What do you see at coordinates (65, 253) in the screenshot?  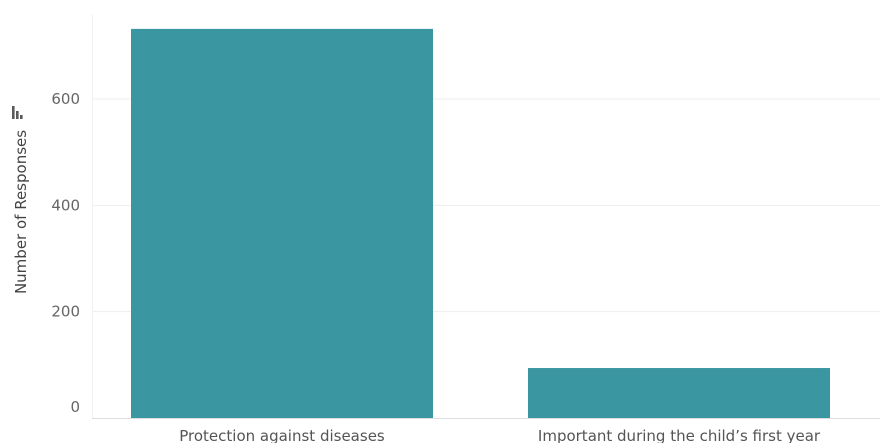 I see `y-tick-labels: 0 200 400 600` at bounding box center [65, 253].